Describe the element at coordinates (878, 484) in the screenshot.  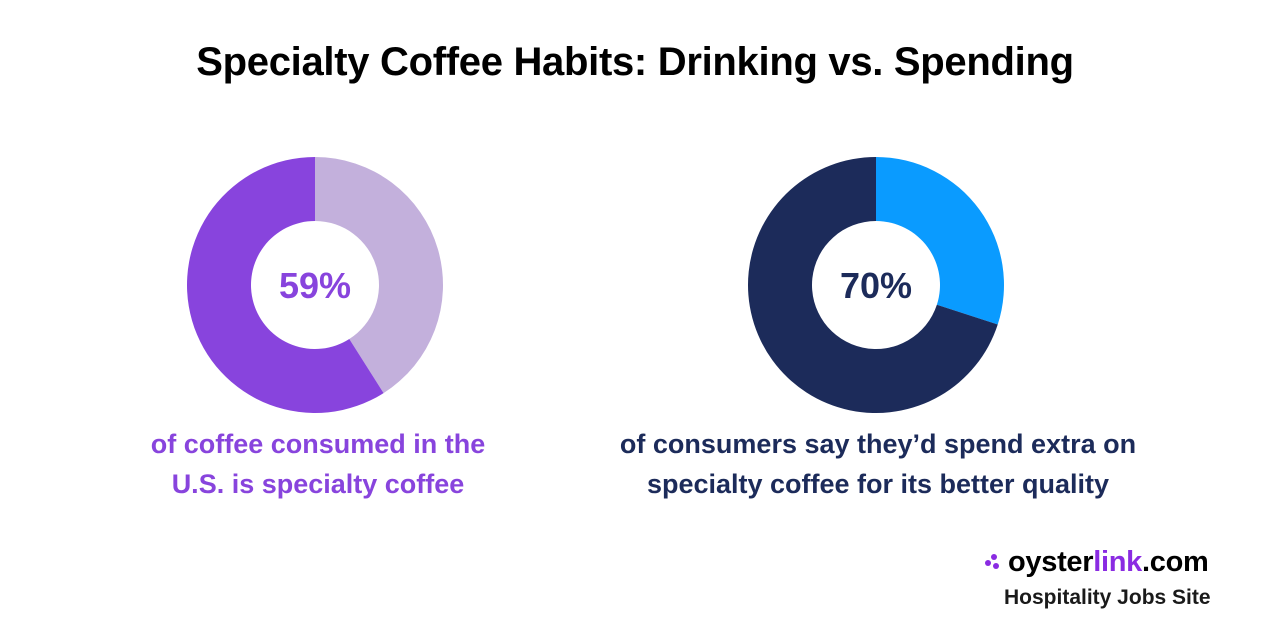
I see `caption-line: specialty coffee for its better quality` at that location.